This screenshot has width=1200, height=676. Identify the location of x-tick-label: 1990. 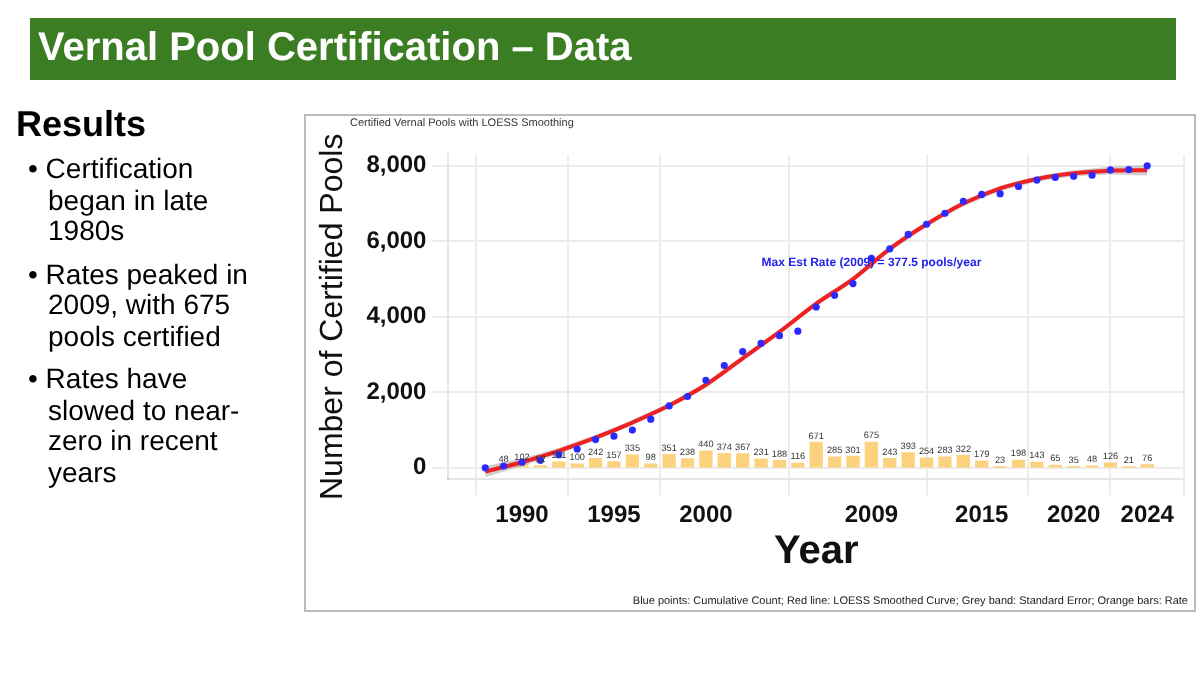
(522, 514).